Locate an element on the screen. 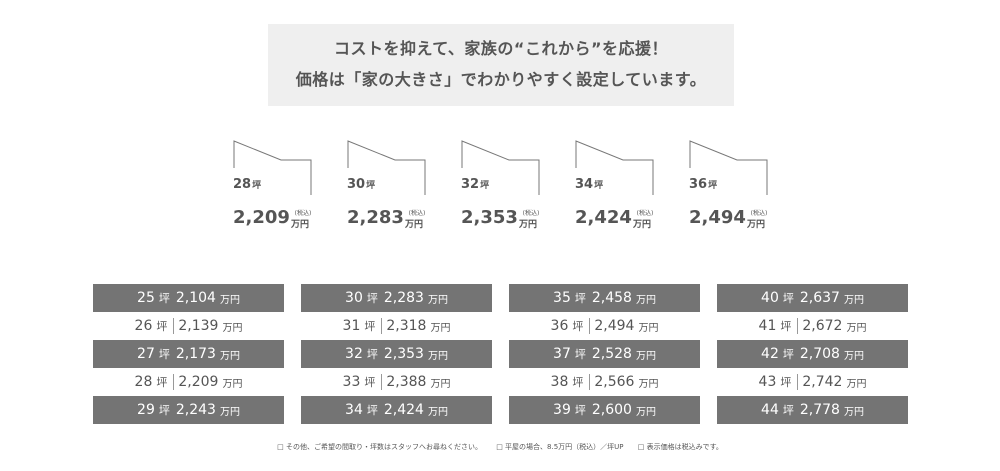 Image resolution: width=1000 pixels, height=471 pixels. table-row: 42 坪 2,708 万円 is located at coordinates (812, 354).